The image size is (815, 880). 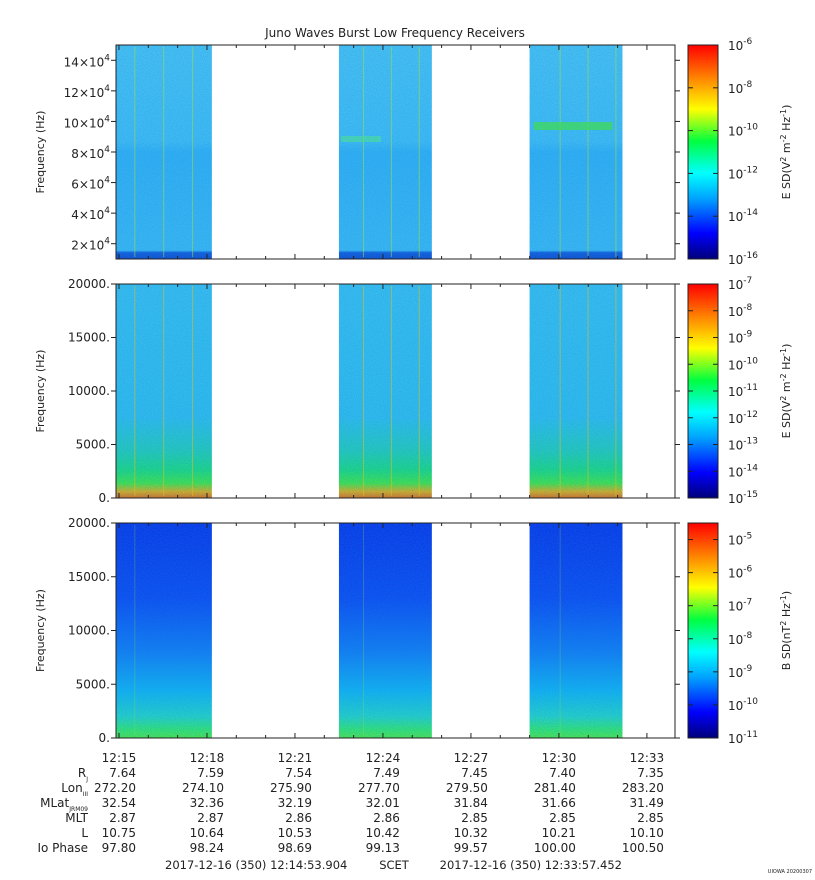 What do you see at coordinates (119, 833) in the screenshot?
I see `ephemeris-value: 10.75` at bounding box center [119, 833].